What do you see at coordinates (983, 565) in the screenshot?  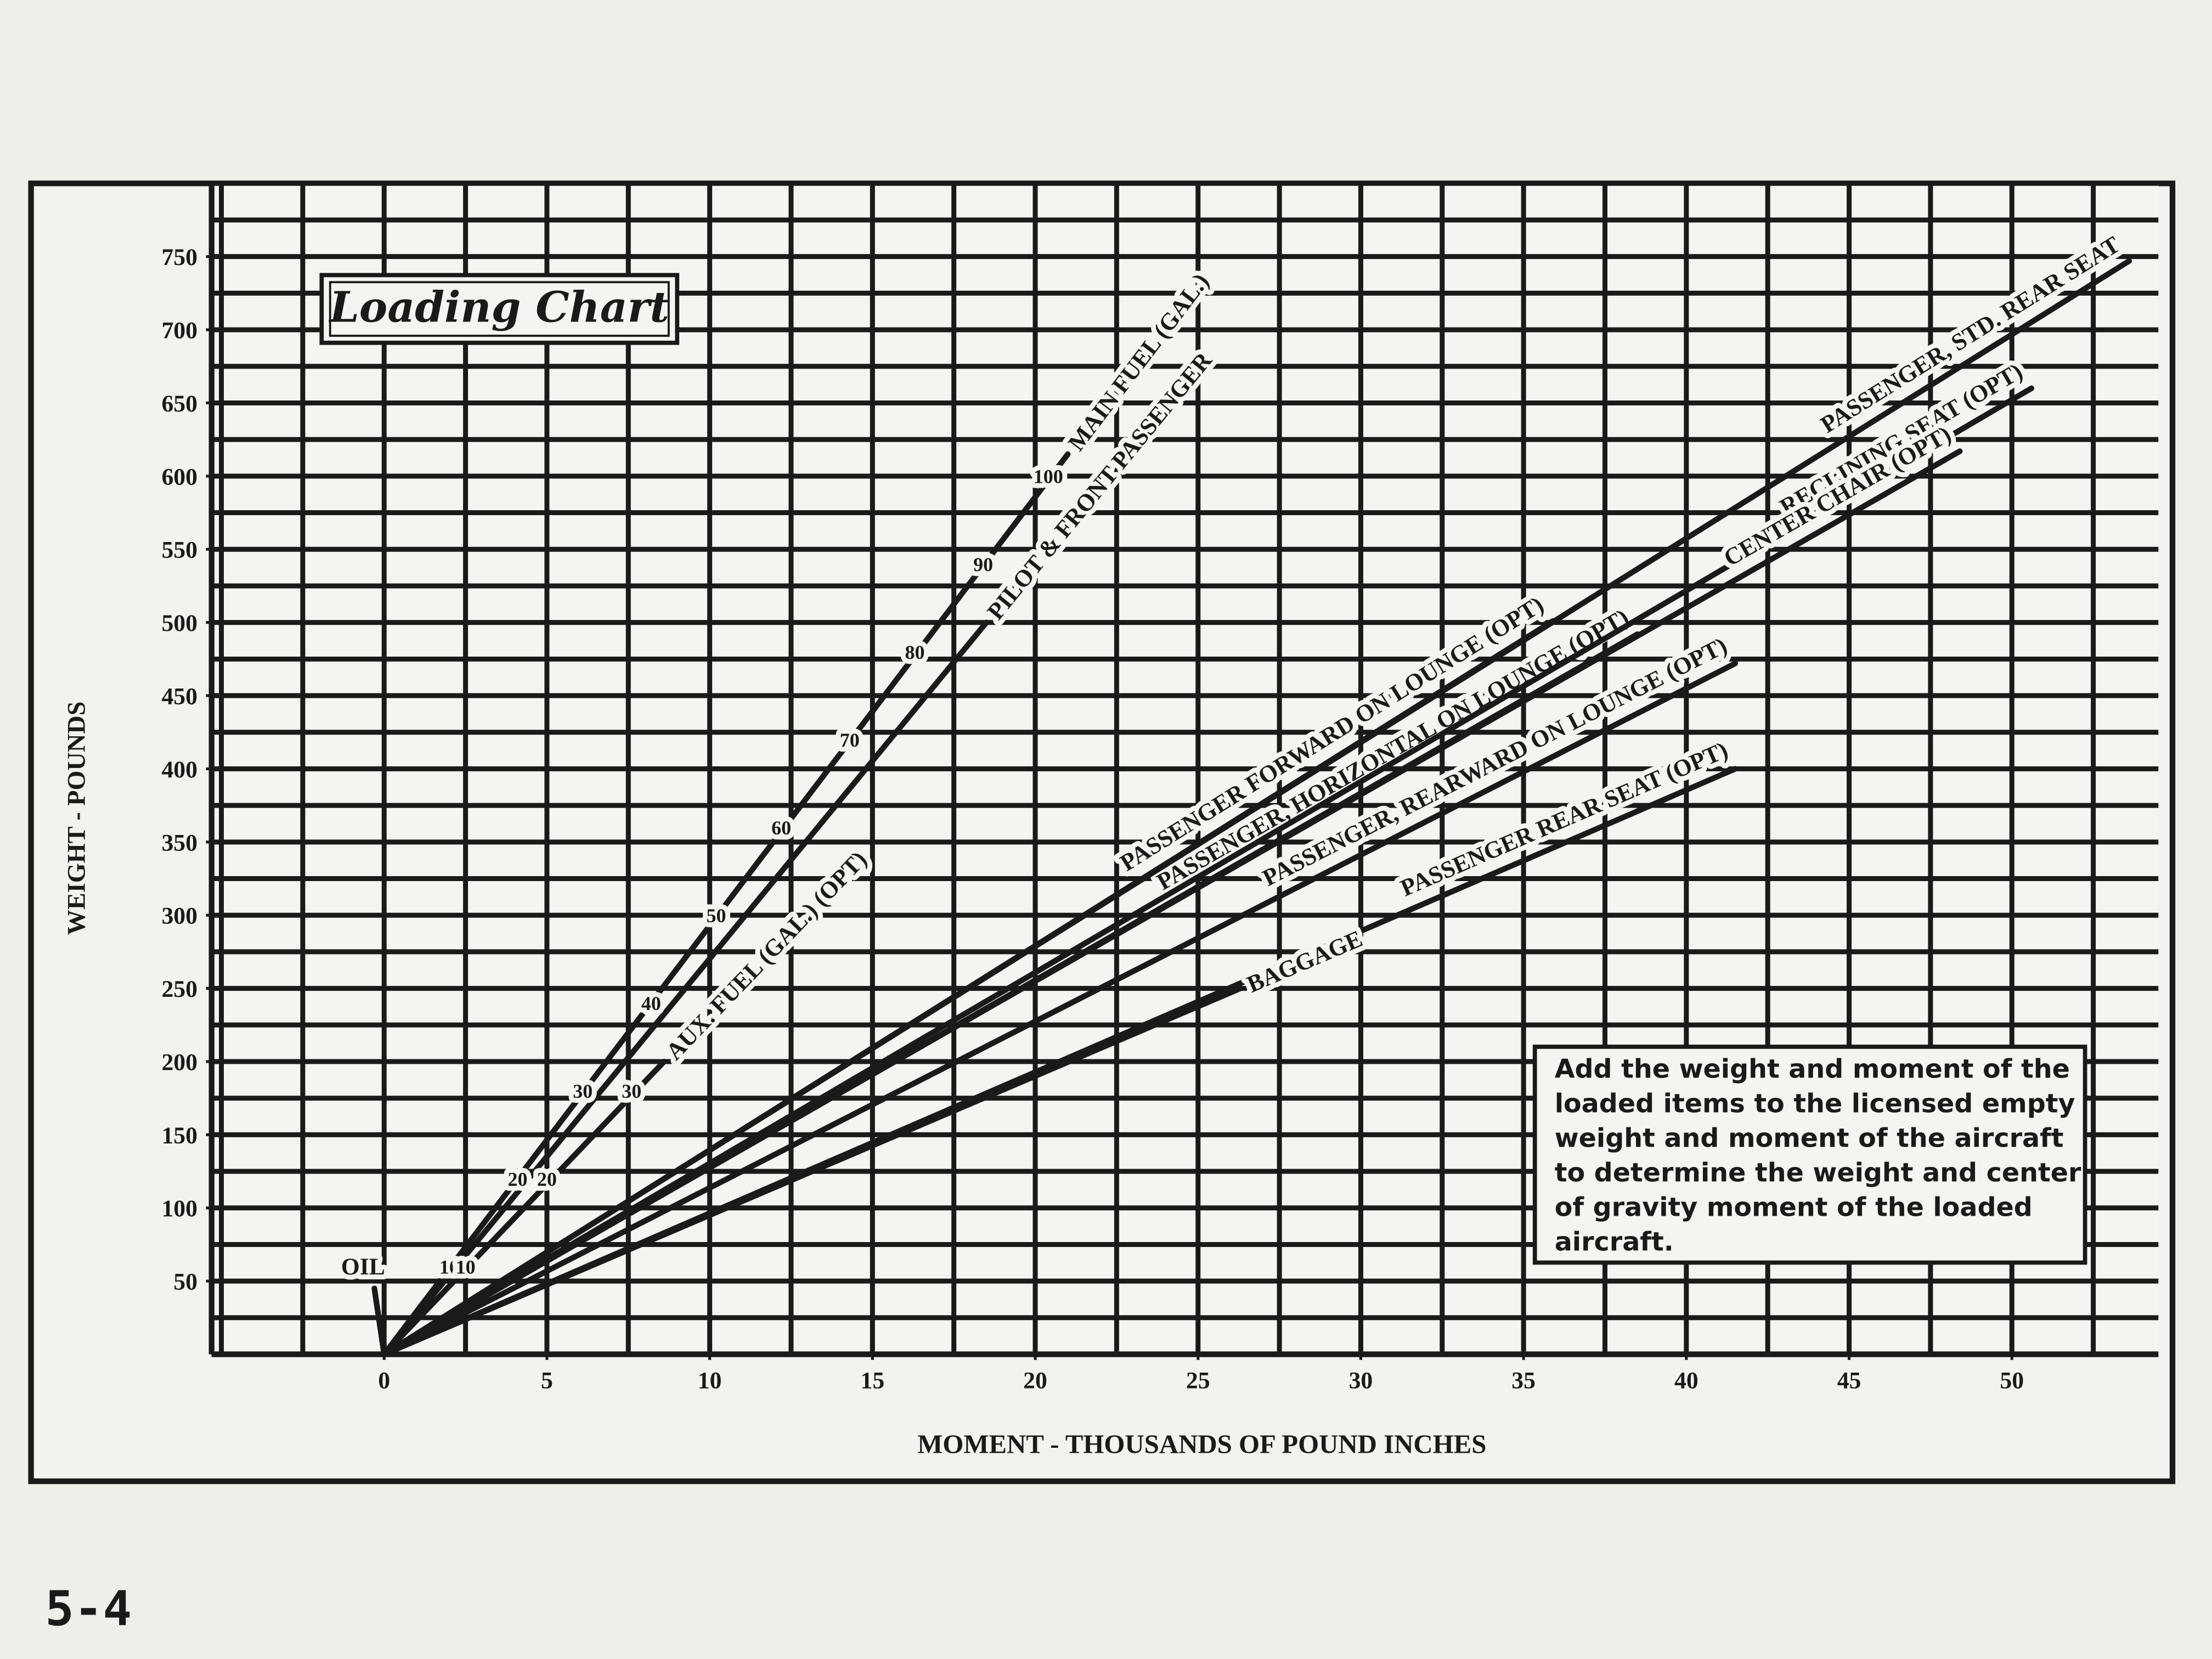 I see `gallon-mark: 90` at bounding box center [983, 565].